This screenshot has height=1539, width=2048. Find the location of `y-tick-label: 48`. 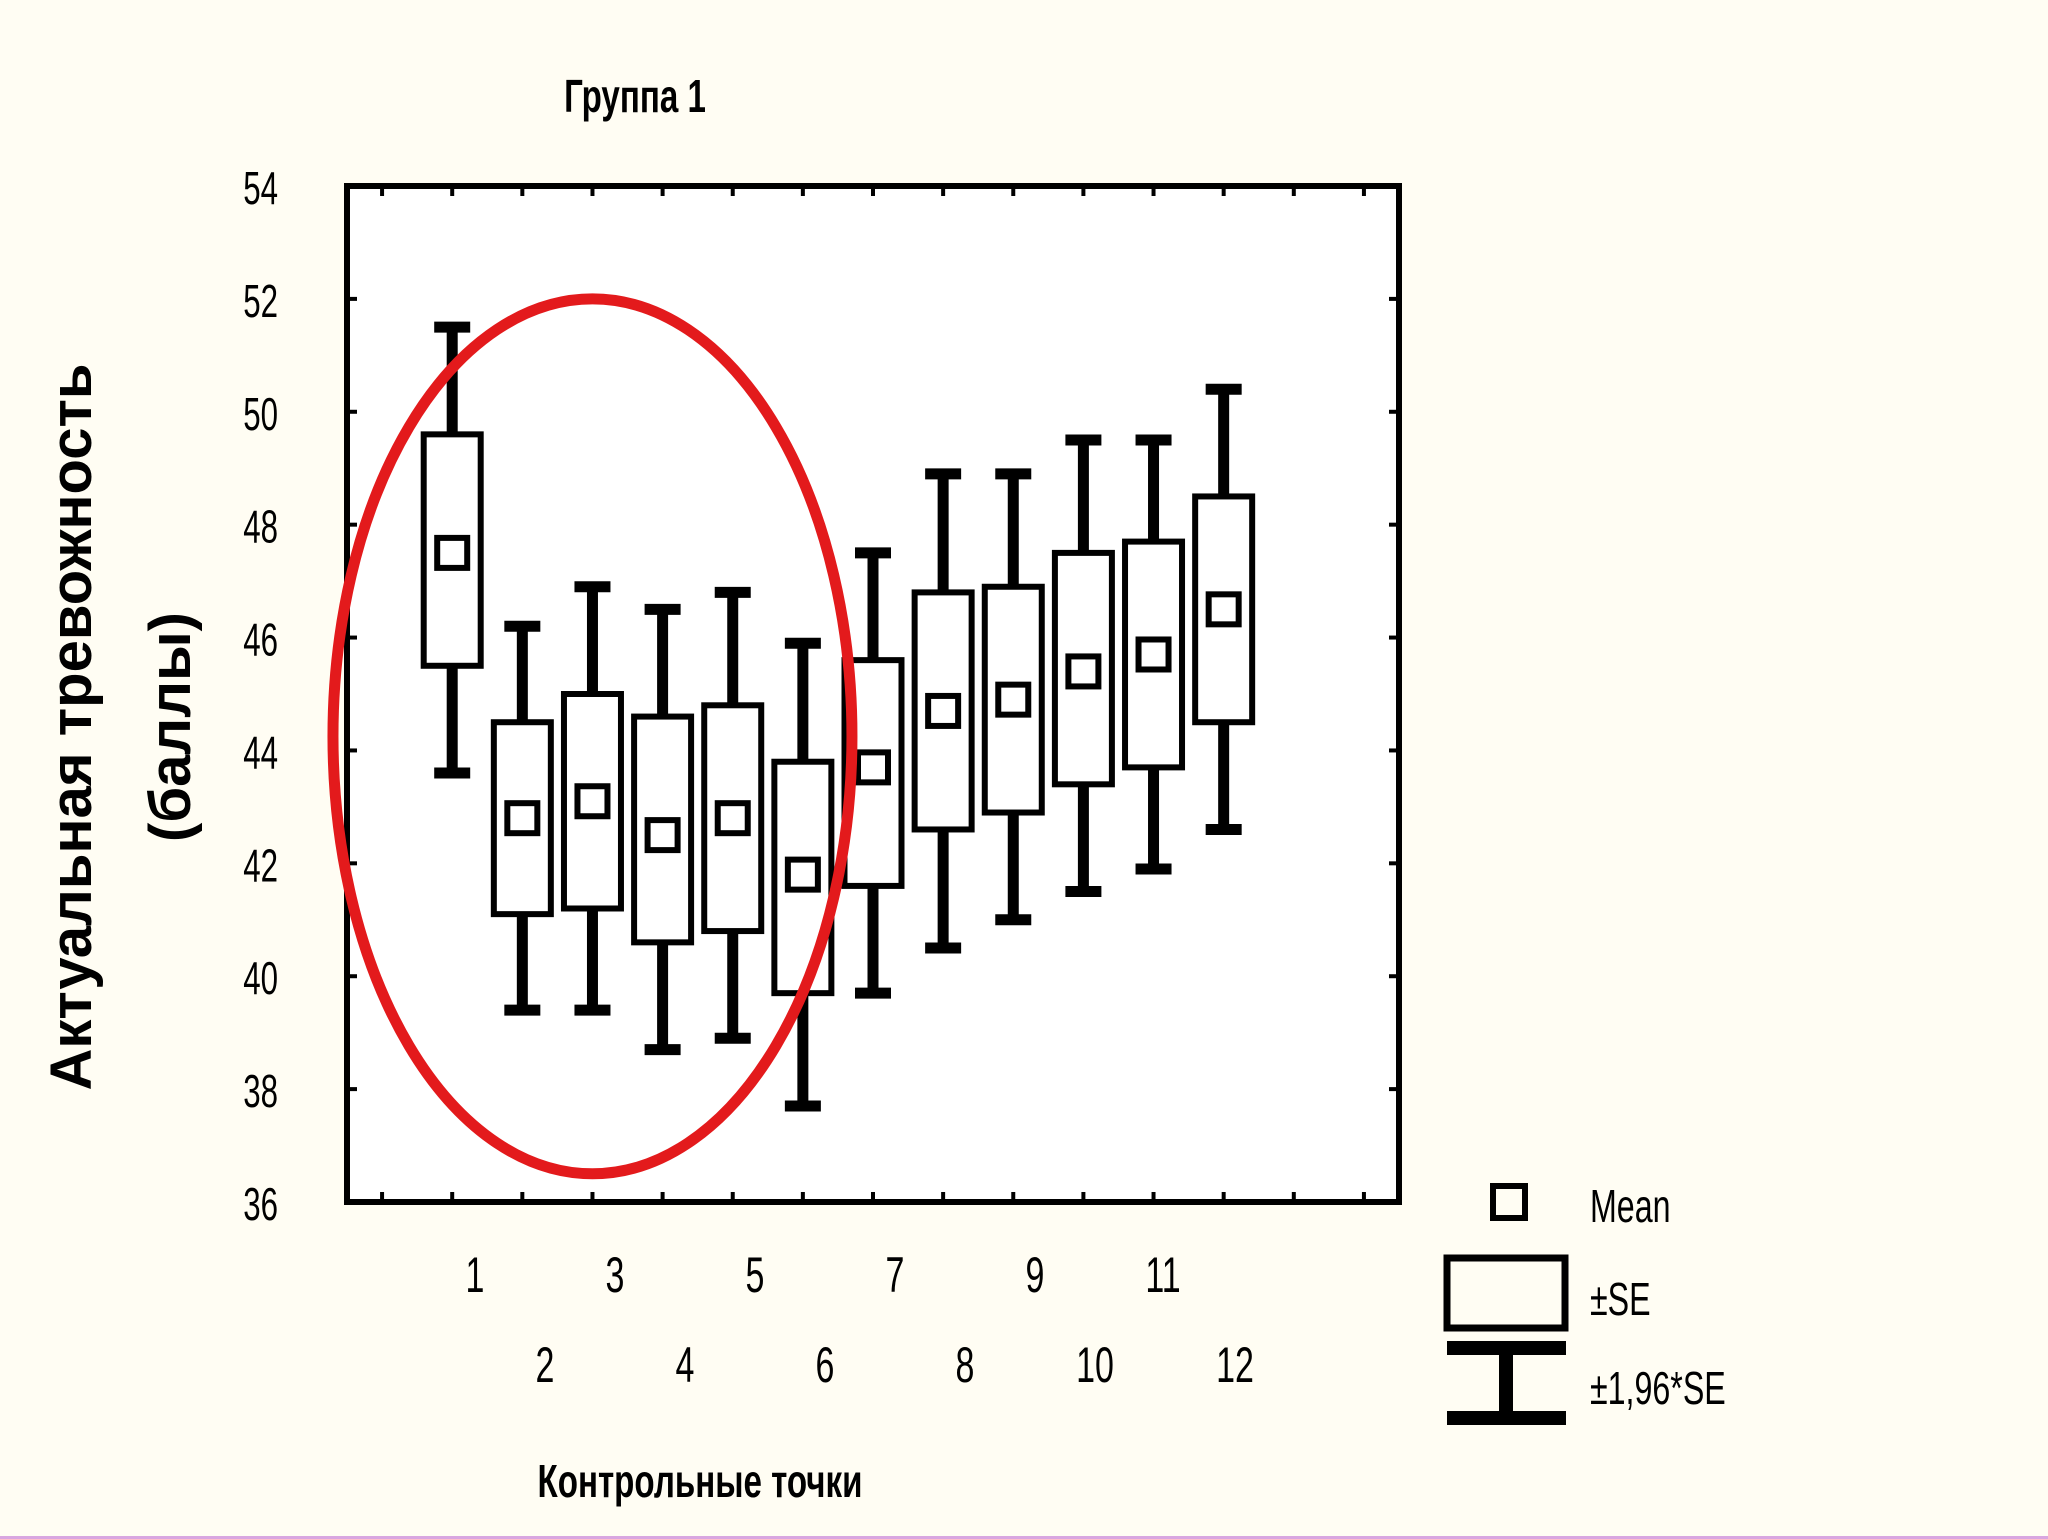

y-tick-label: 48 is located at coordinates (260, 527).